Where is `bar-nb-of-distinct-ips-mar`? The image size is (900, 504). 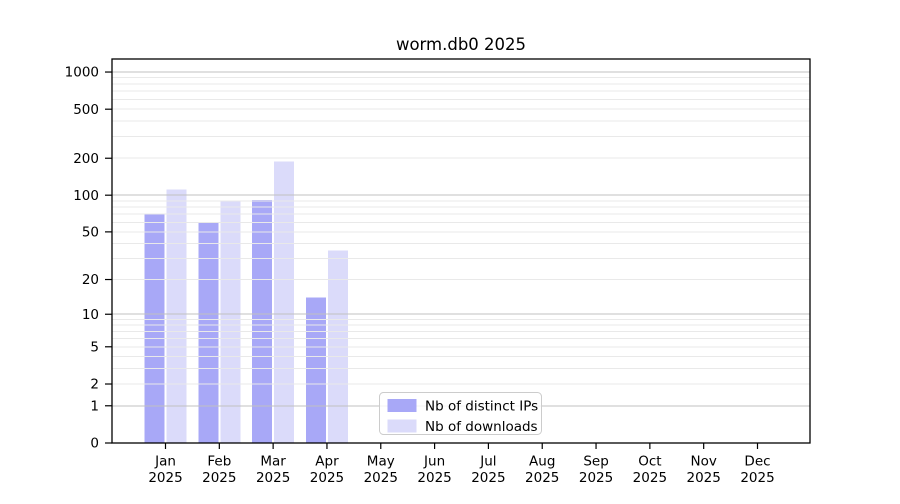 bar-nb-of-distinct-ips-mar is located at coordinates (262, 321).